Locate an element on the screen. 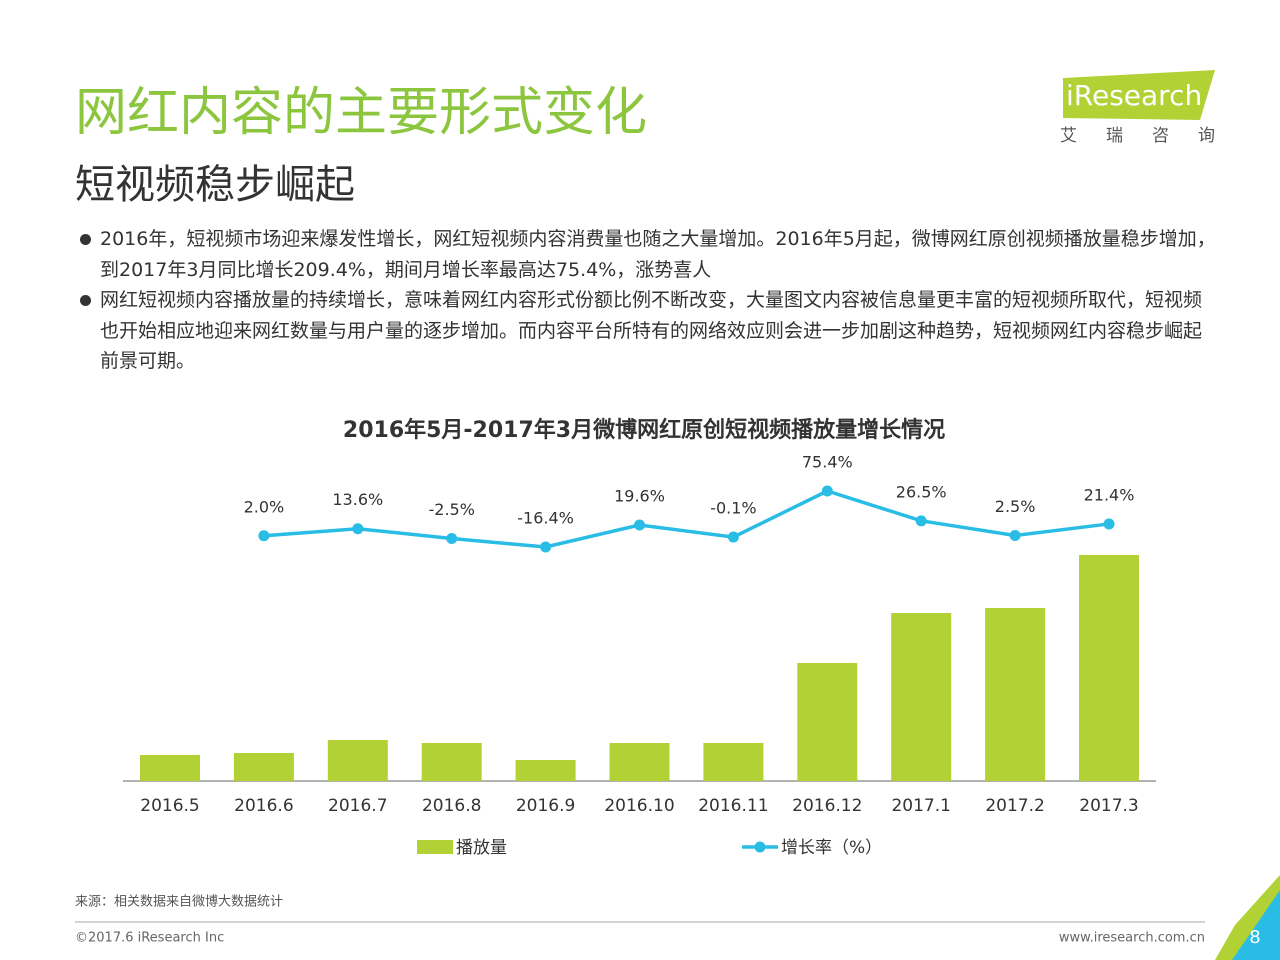  data-label: -2.5% is located at coordinates (451, 509).